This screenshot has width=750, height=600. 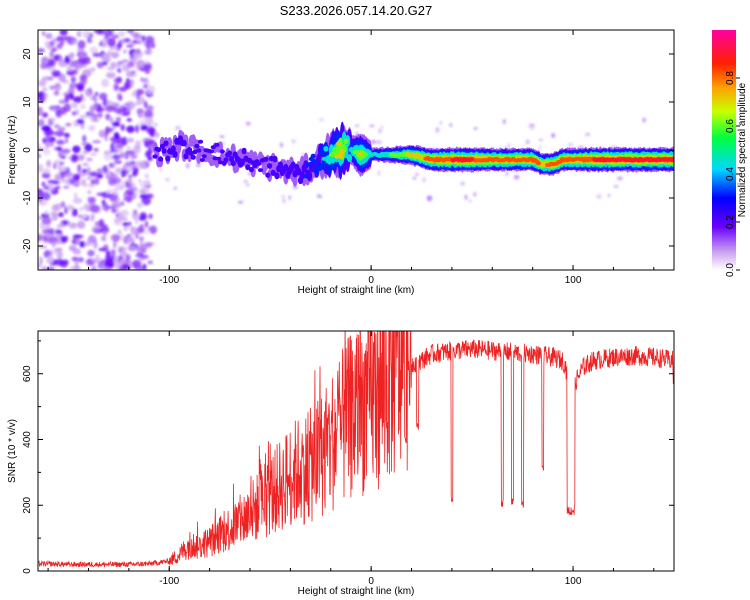 I want to click on spectrogram-ylabel: Frequency (Hz), so click(x=12, y=150).